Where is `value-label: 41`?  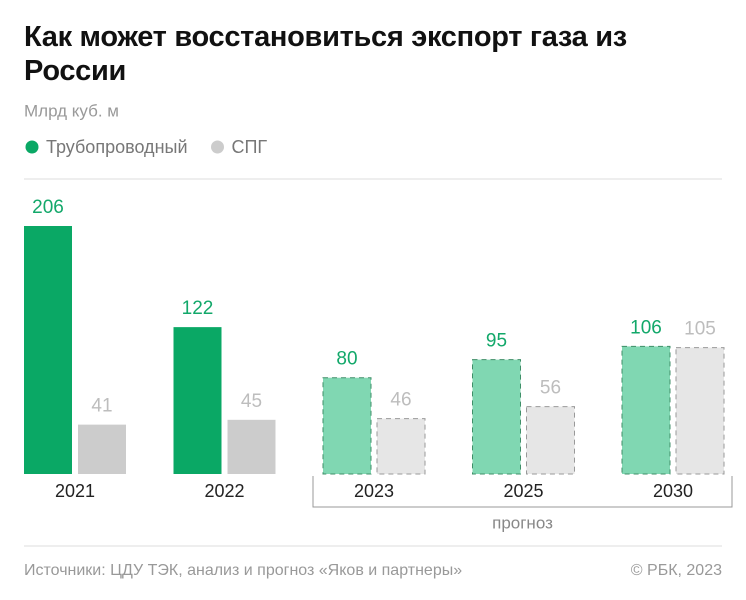 value-label: 41 is located at coordinates (101, 406).